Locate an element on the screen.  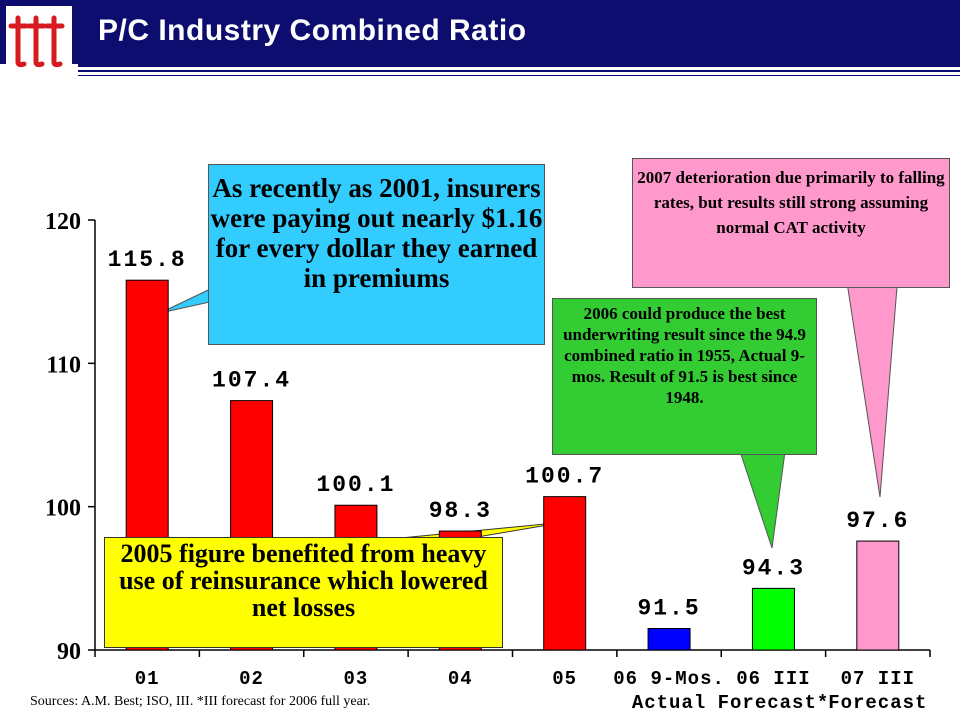
iii-logo is located at coordinates (39, 39).